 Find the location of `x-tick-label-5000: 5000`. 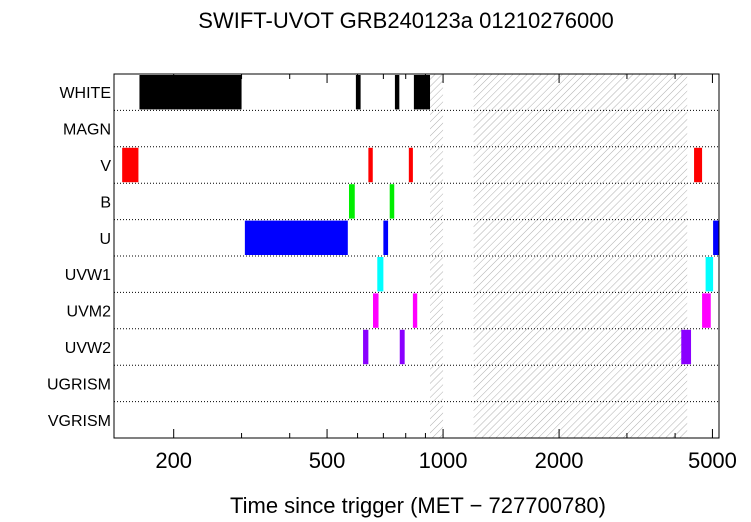

x-tick-label-5000: 5000 is located at coordinates (712, 460).